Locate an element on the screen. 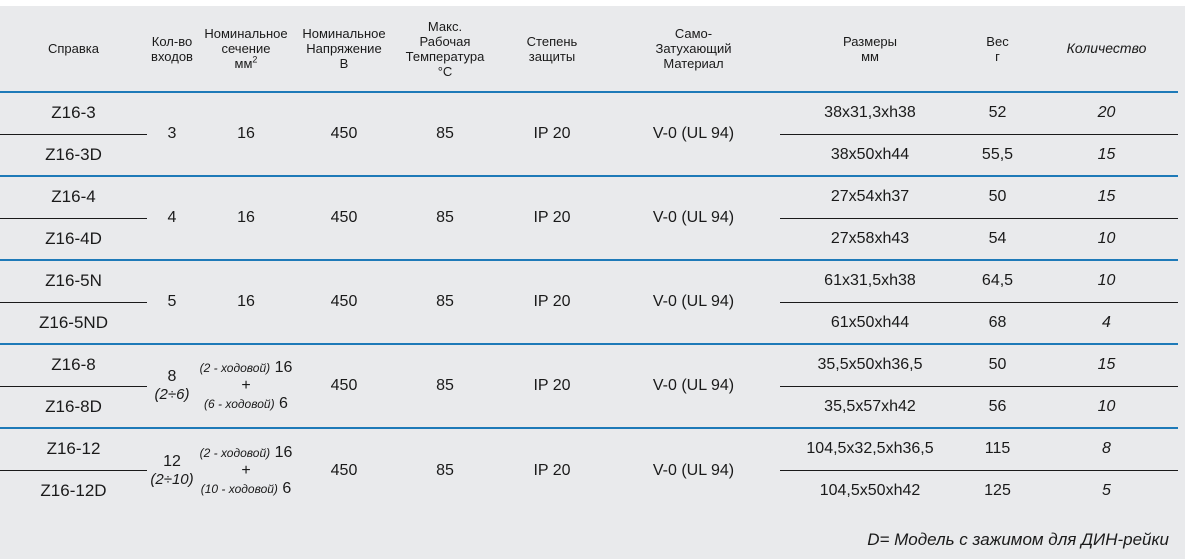 This screenshot has height=559, width=1185. header-inputs: Кол-во входов is located at coordinates (172, 48).